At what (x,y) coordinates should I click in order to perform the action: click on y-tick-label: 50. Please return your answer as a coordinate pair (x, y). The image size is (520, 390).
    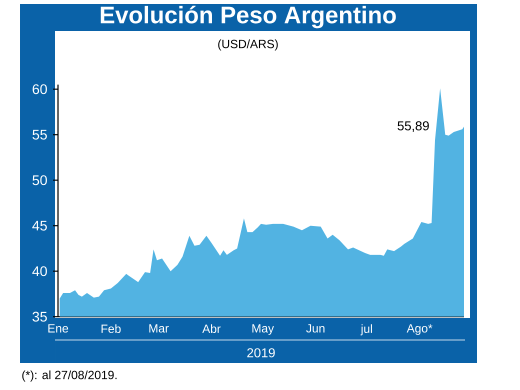
    Looking at the image, I should click on (39, 180).